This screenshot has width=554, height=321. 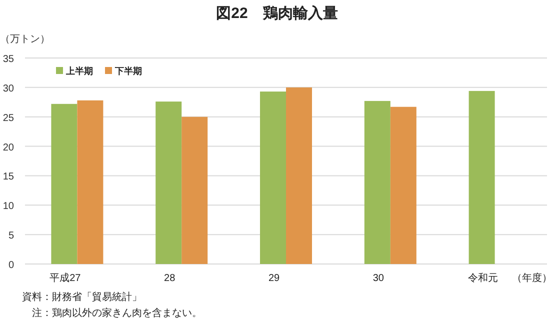 I want to click on y-tick-label: 25, so click(x=8, y=118).